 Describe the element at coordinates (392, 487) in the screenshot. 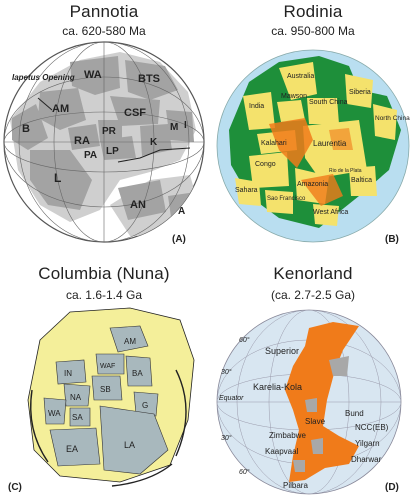

I see `panel-letter: (D)` at that location.